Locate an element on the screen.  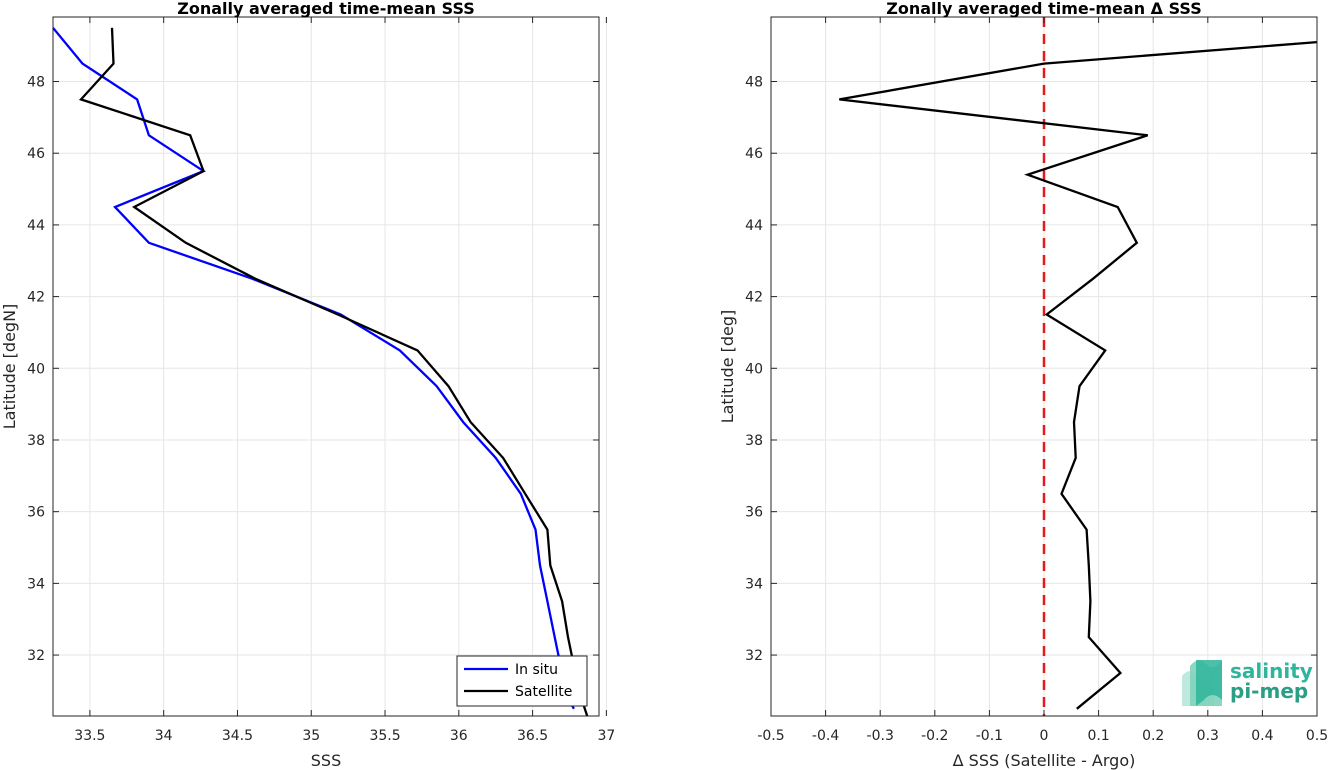
delta-sss-y-axis-label: Latitude [deg] is located at coordinates (727, 367).